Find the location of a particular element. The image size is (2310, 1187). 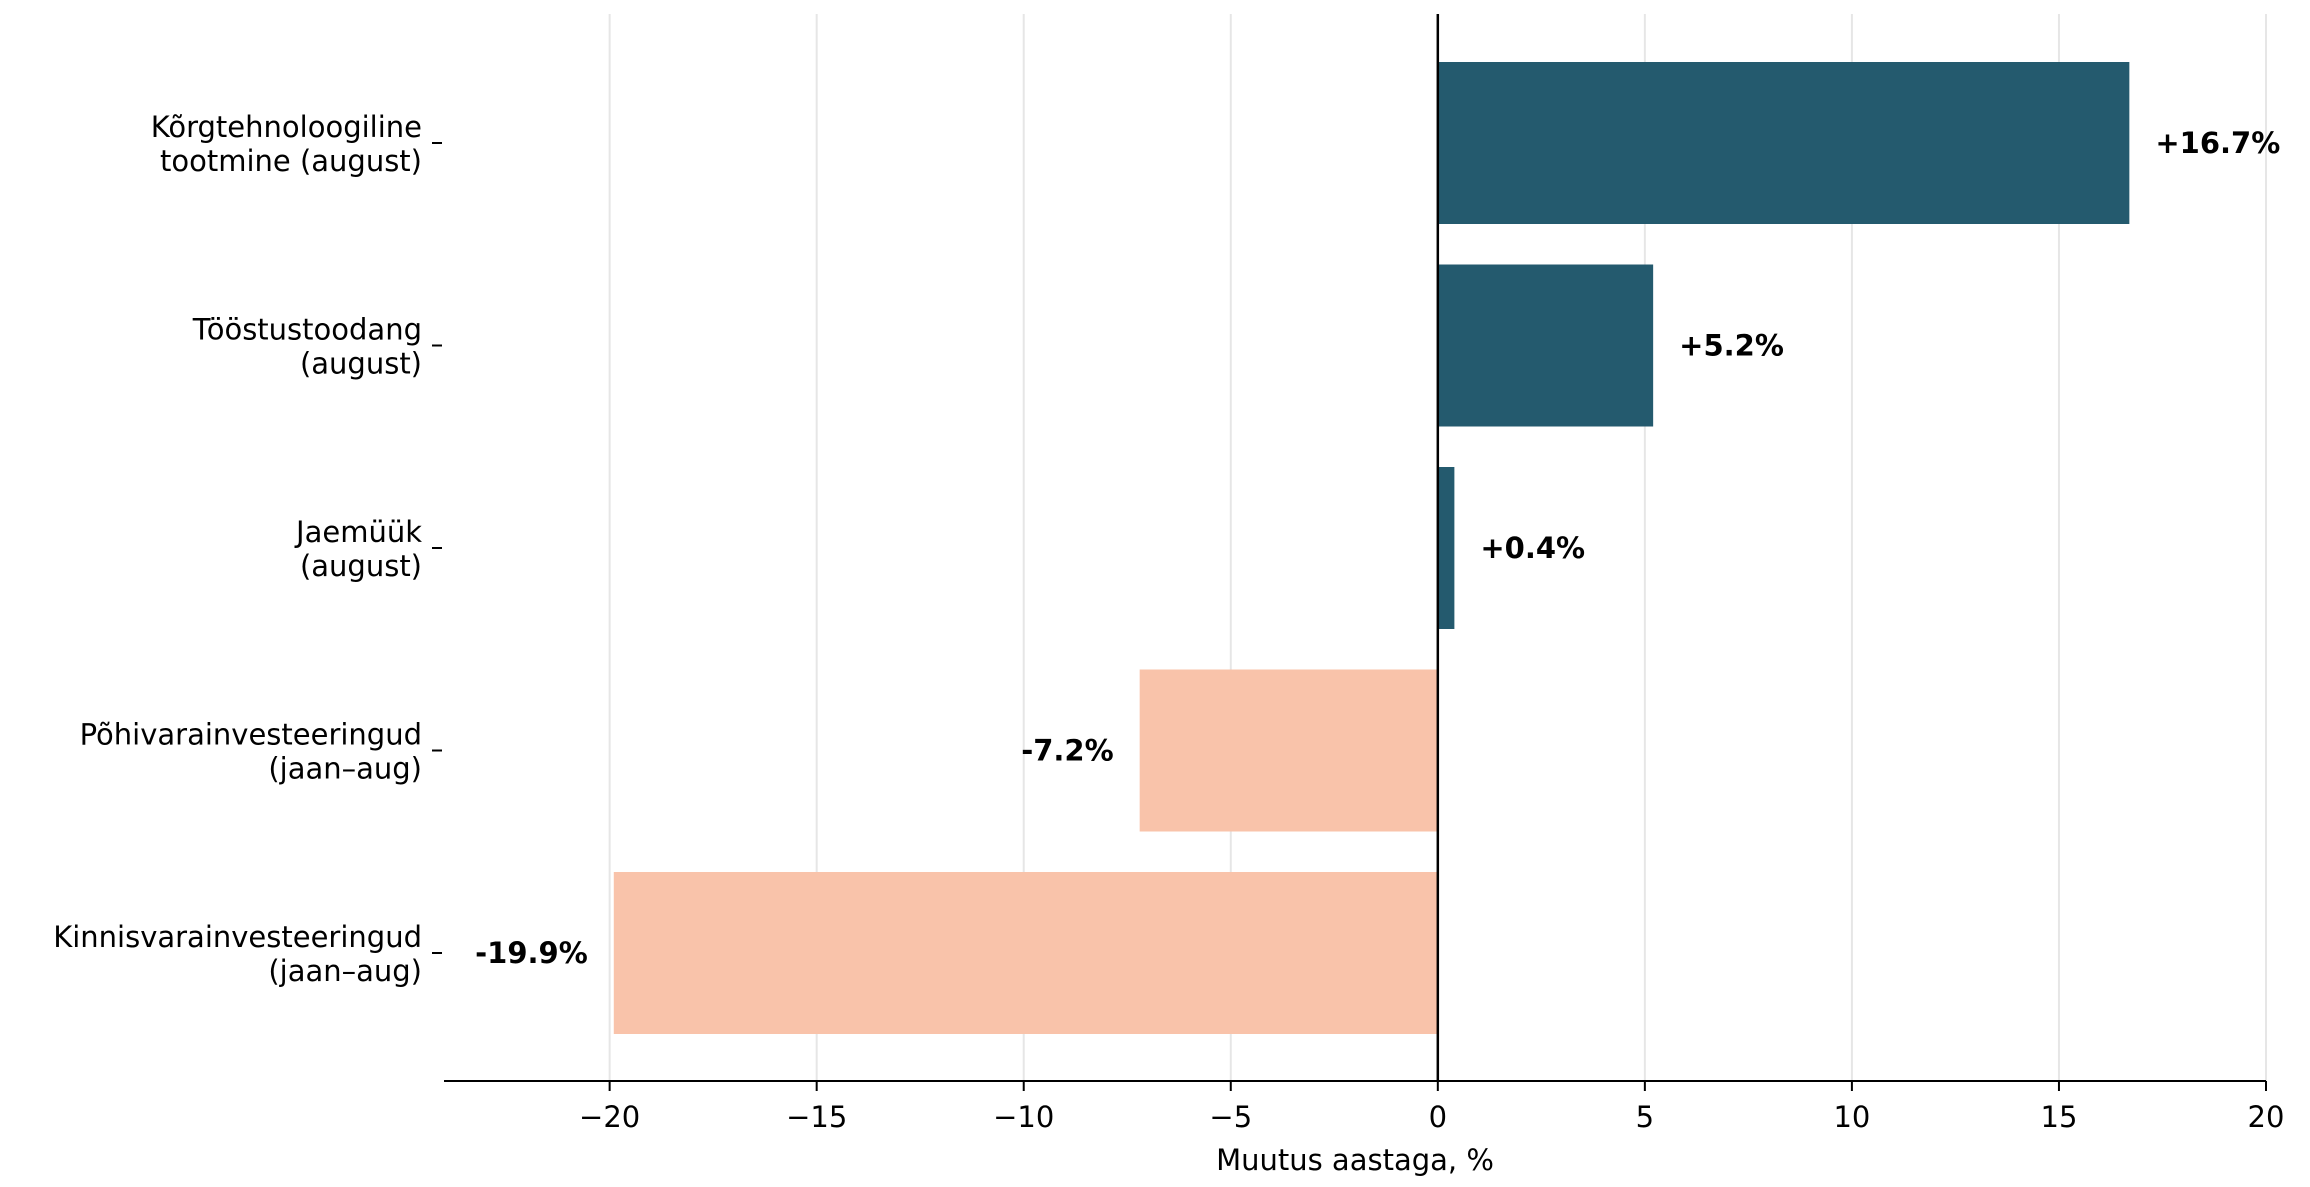

x-axis-title: Muutus aastaga, % is located at coordinates (1355, 1160).